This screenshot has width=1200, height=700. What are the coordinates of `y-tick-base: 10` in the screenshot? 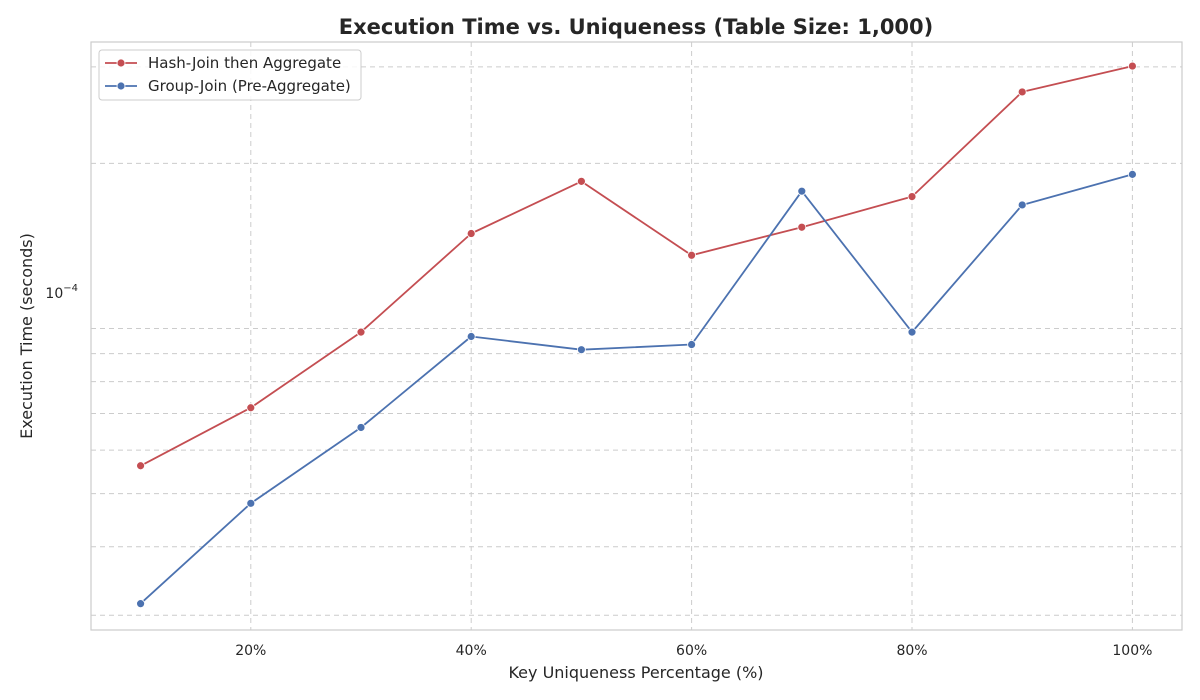 It's located at (54, 294).